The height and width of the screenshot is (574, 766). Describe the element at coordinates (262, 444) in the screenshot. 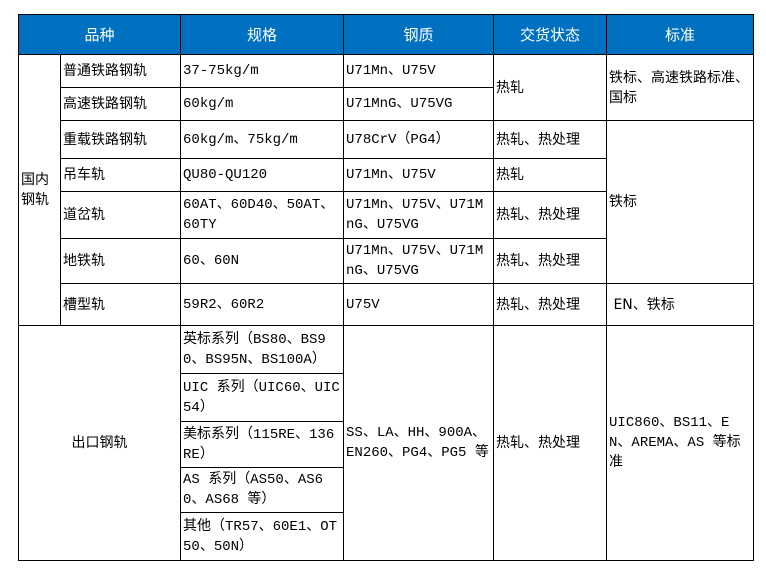

I see `spec-cell: 美标系列（115RE、136RE）` at that location.